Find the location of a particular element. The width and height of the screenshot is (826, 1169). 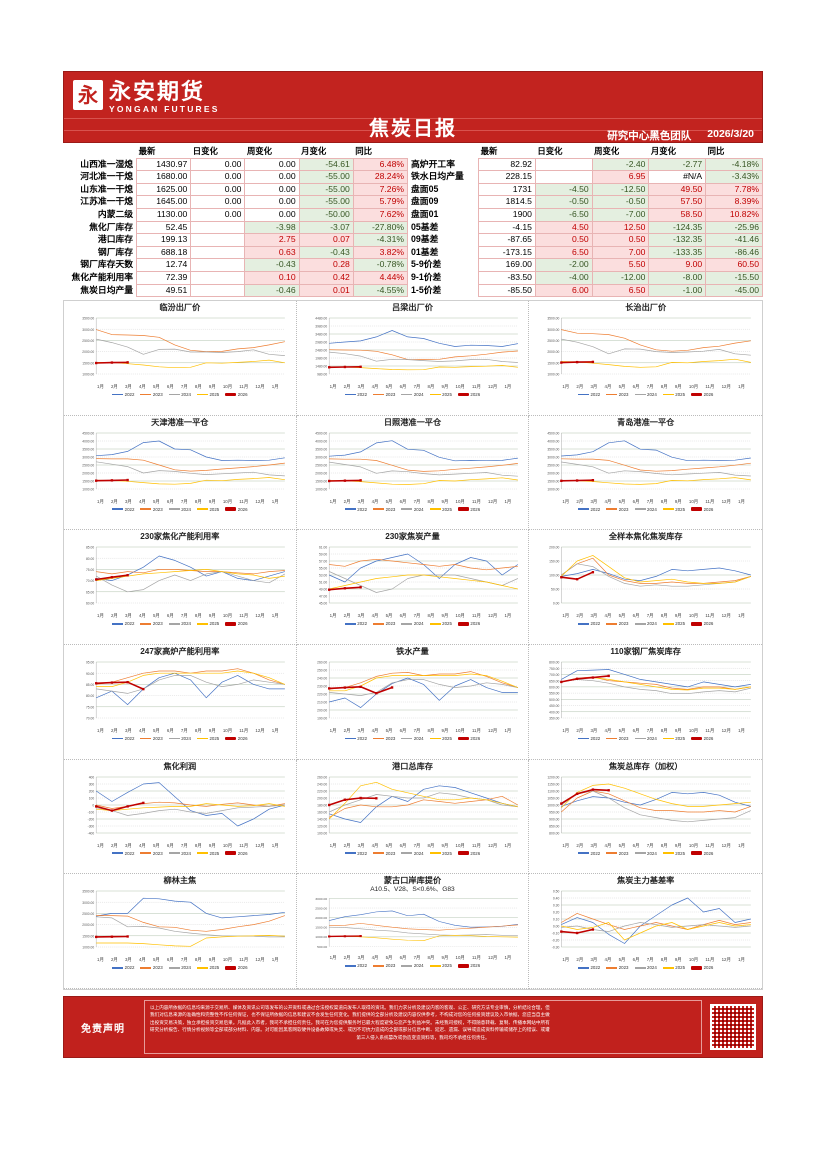

x-tick: 5月 is located at coordinates (156, 501).